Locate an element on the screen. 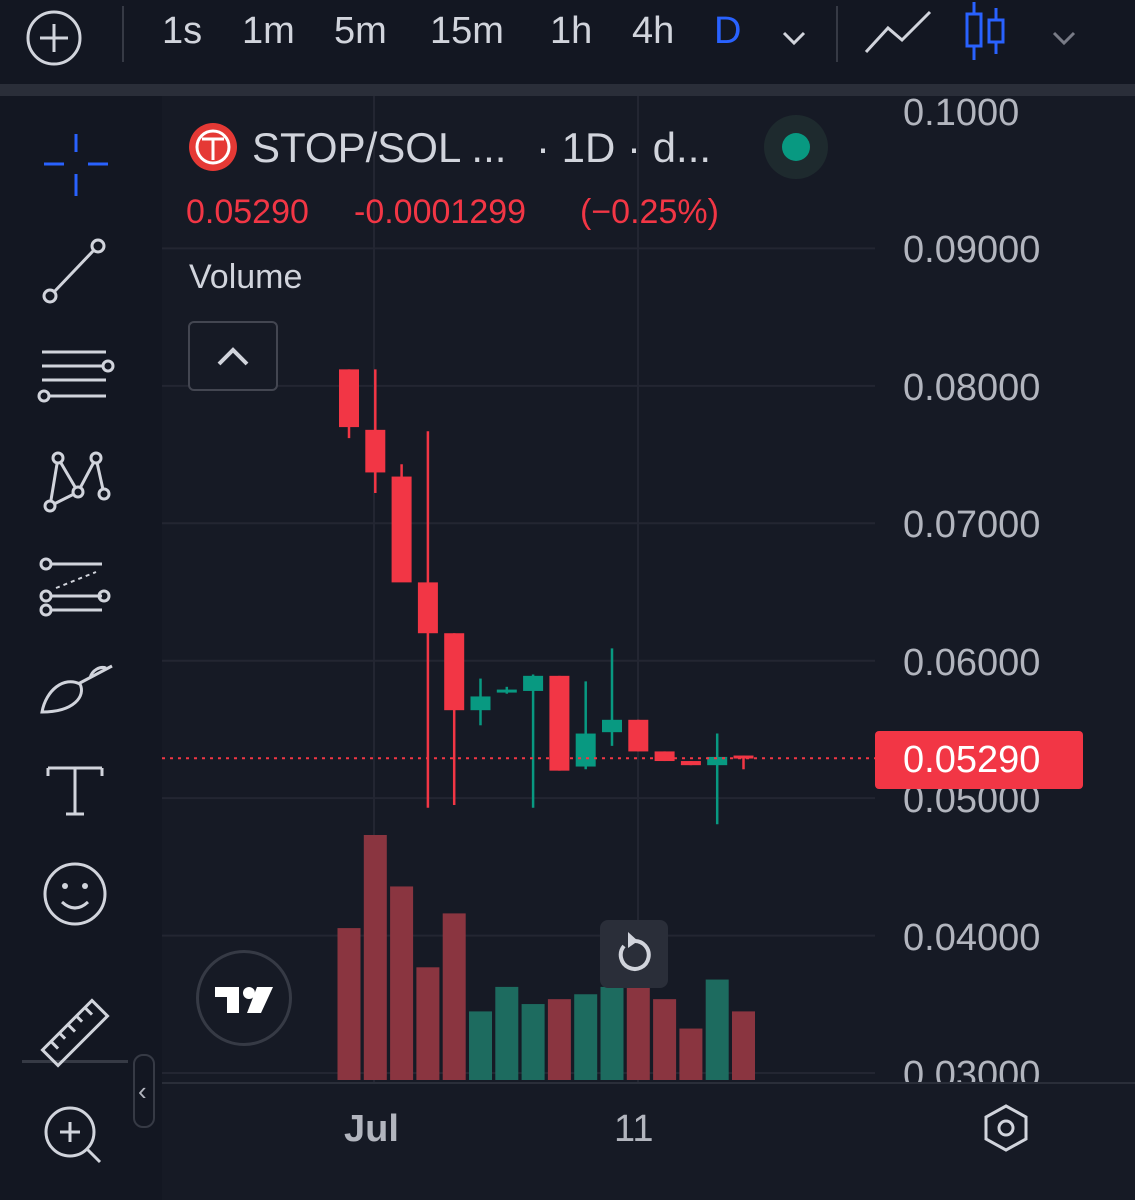 The image size is (1135, 1200). brush-icon is located at coordinates (76, 689).